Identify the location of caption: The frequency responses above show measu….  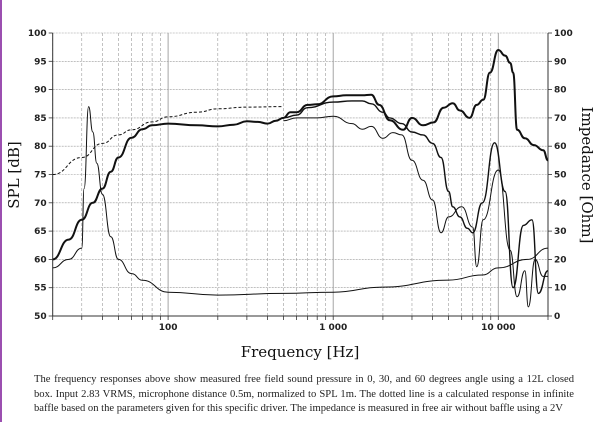
(304, 394).